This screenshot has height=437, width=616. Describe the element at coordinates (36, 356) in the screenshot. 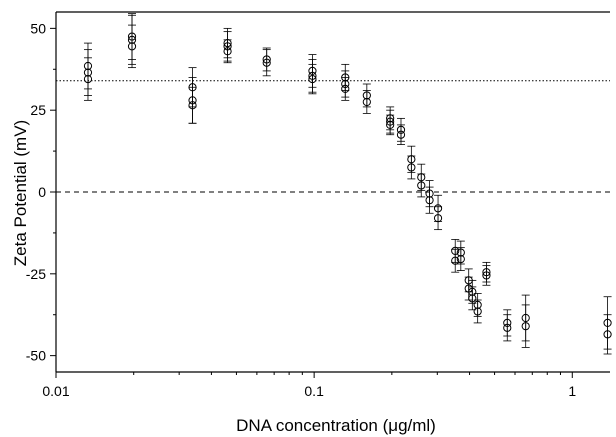

I see `y-tick-label: -50` at that location.